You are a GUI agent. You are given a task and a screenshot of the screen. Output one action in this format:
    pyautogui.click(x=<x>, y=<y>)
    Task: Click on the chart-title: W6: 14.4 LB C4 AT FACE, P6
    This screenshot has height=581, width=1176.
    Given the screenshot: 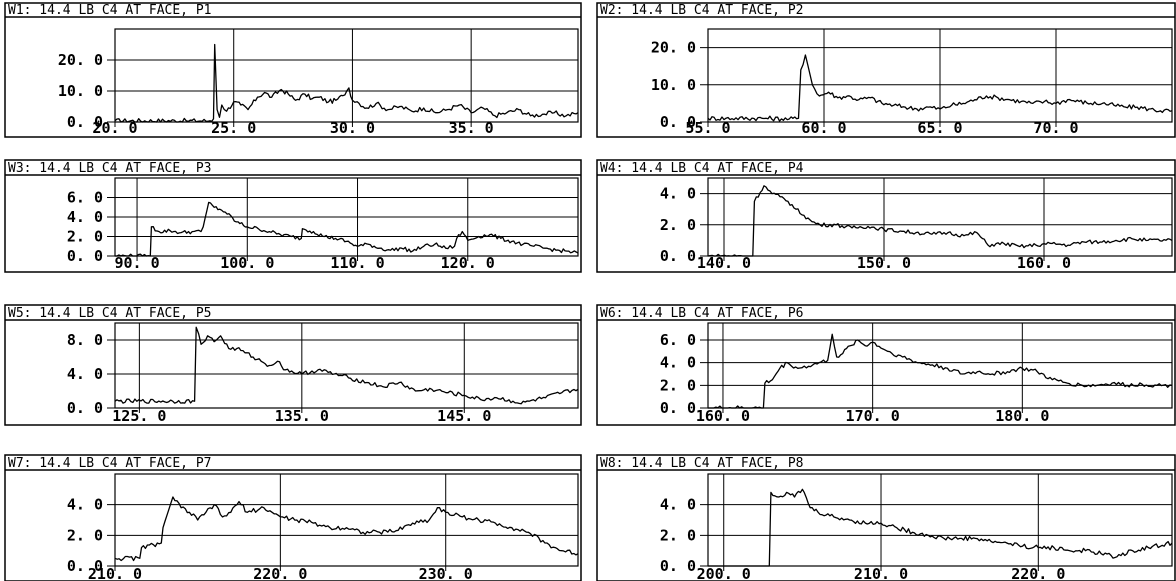 What is the action you would take?
    pyautogui.click(x=702, y=313)
    